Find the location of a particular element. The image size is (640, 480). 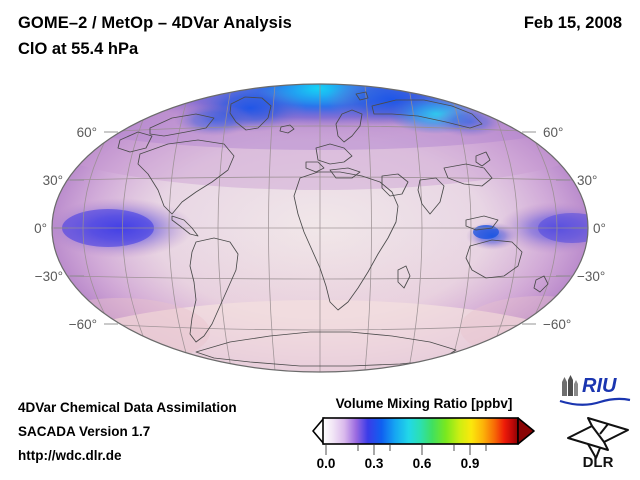

dlr-logo: DLR is located at coordinates (598, 443).